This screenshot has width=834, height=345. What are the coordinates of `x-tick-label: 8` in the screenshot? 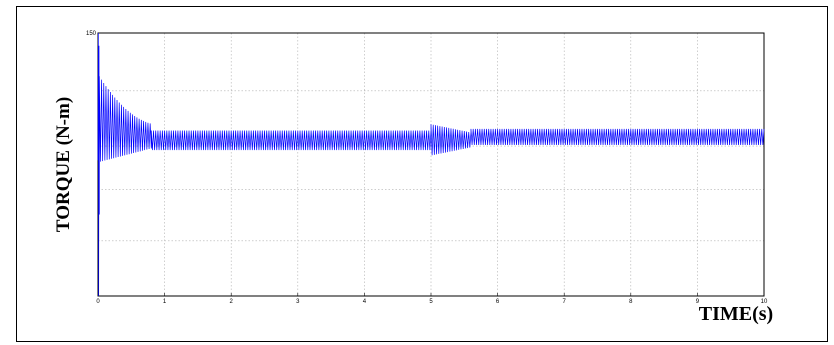 It's located at (631, 302).